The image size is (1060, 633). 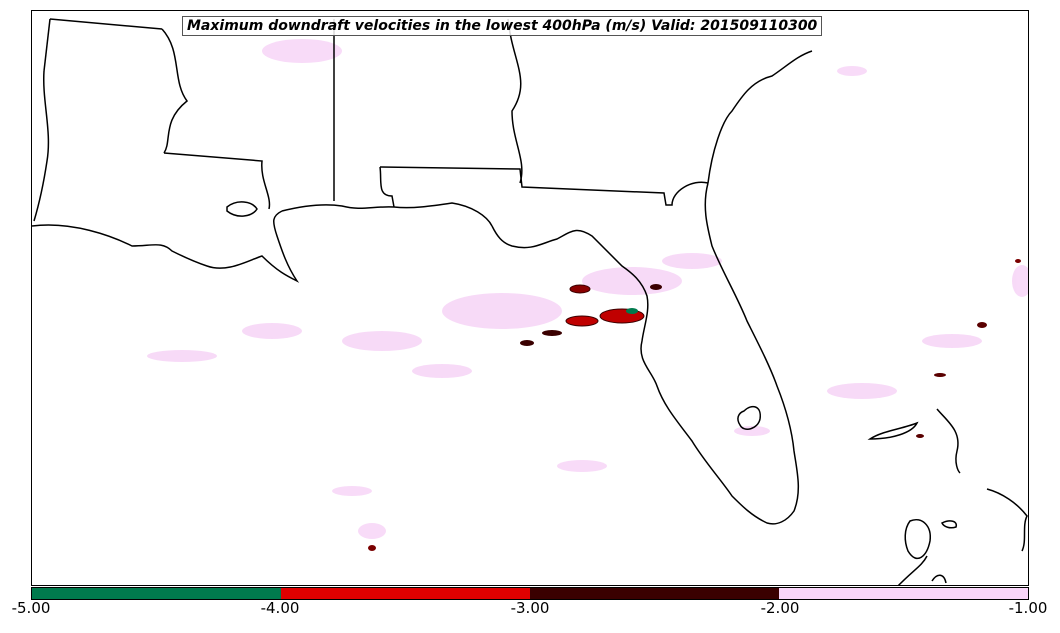 What do you see at coordinates (1028, 608) in the screenshot?
I see `colorbar-tick-label: -1.00` at bounding box center [1028, 608].